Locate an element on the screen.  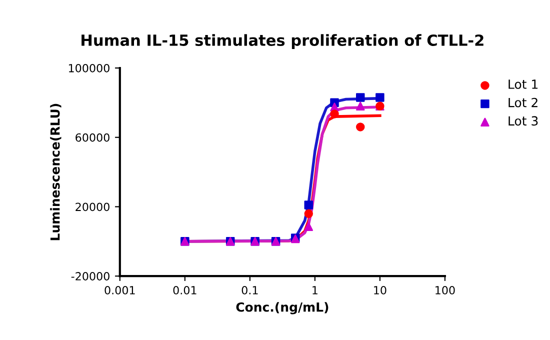
y-tick-label: 20000 is located at coordinates (93, 207).